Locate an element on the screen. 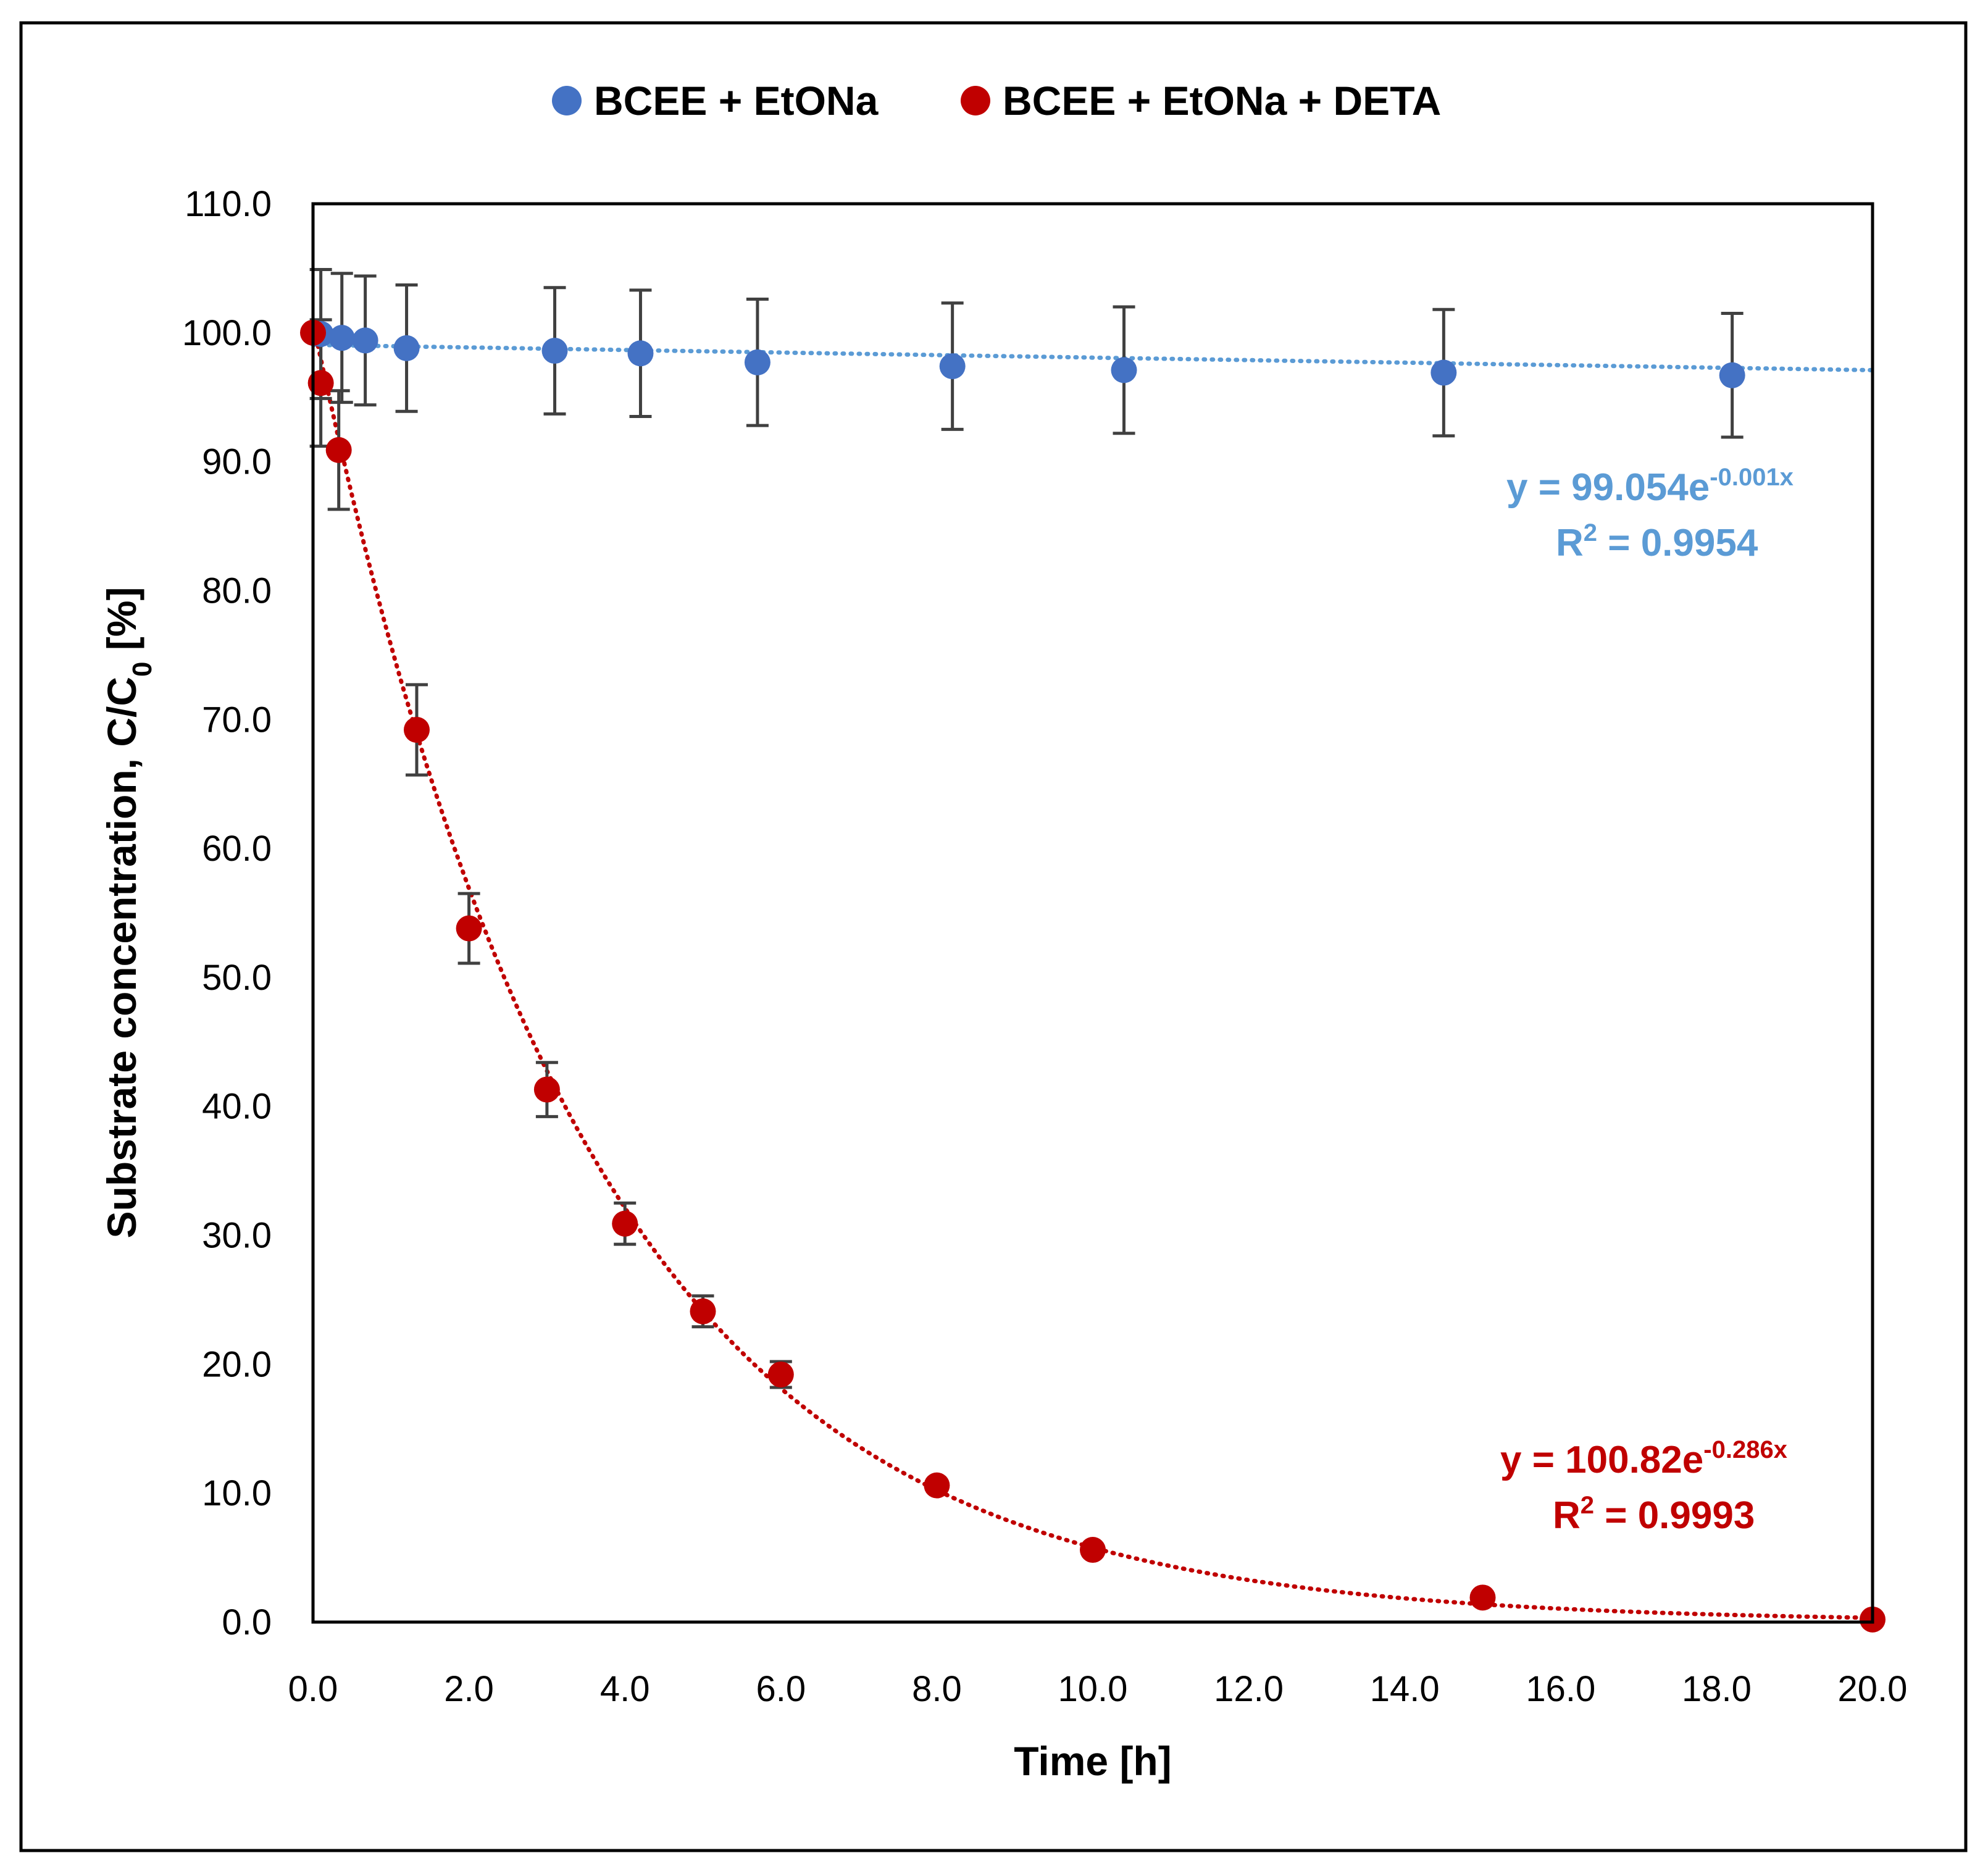 This screenshot has width=1988, height=1874. x-tick-label: 12.0 is located at coordinates (1249, 1689).